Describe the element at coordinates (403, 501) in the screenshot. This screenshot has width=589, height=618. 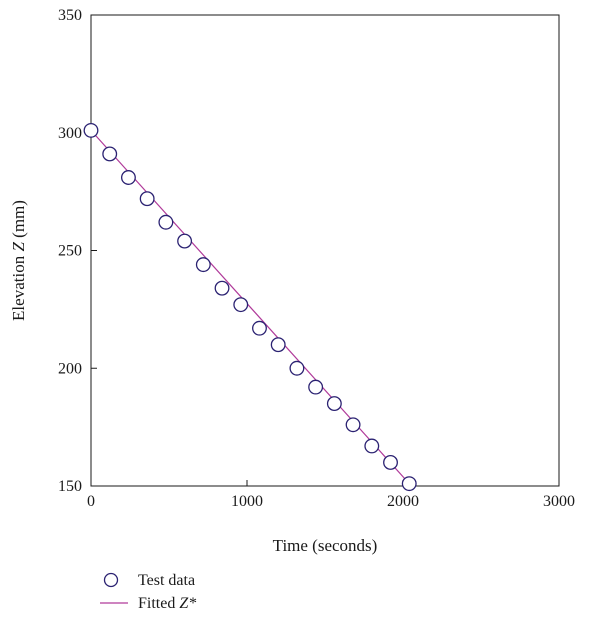
I see `x-tick-label: 2000` at that location.